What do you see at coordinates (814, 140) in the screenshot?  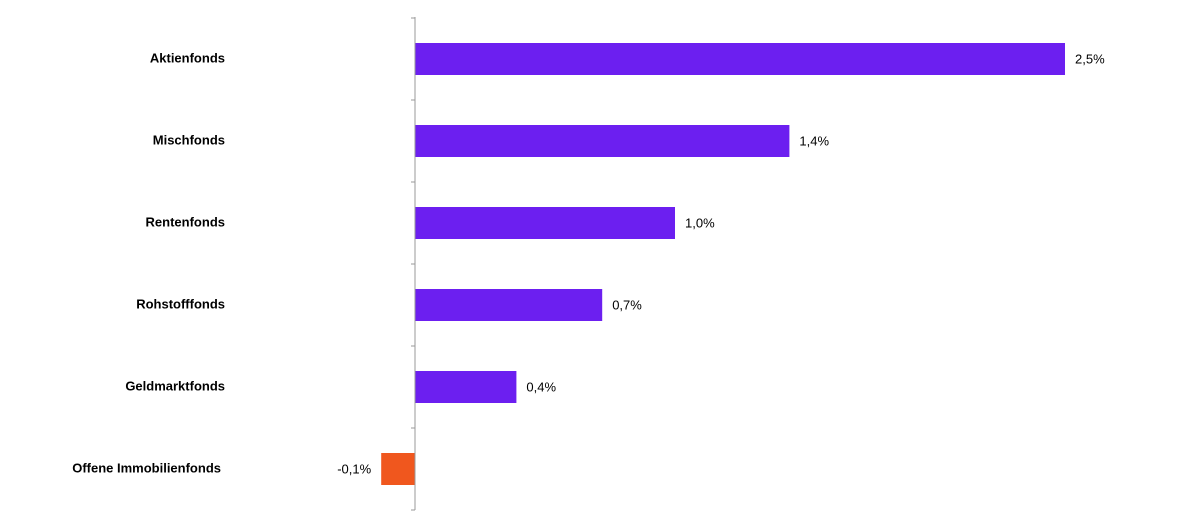 I see `value-label: 1,4%` at bounding box center [814, 140].